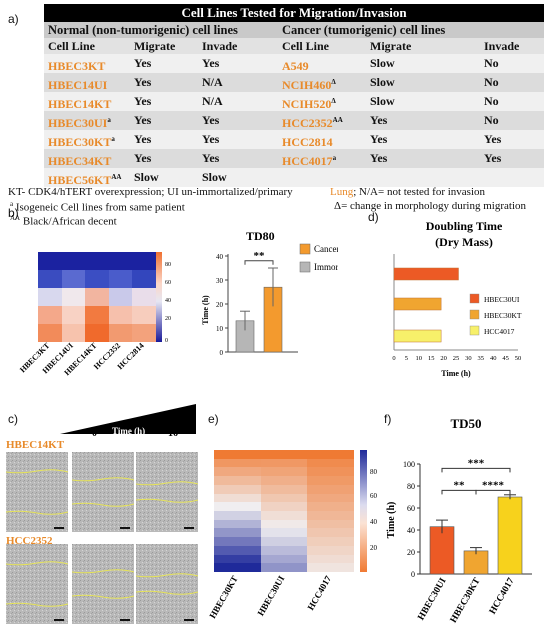 The image size is (550, 638). What do you see at coordinates (411, 508) in the screenshot?
I see `td50-ytick-label: 60` at bounding box center [411, 508].